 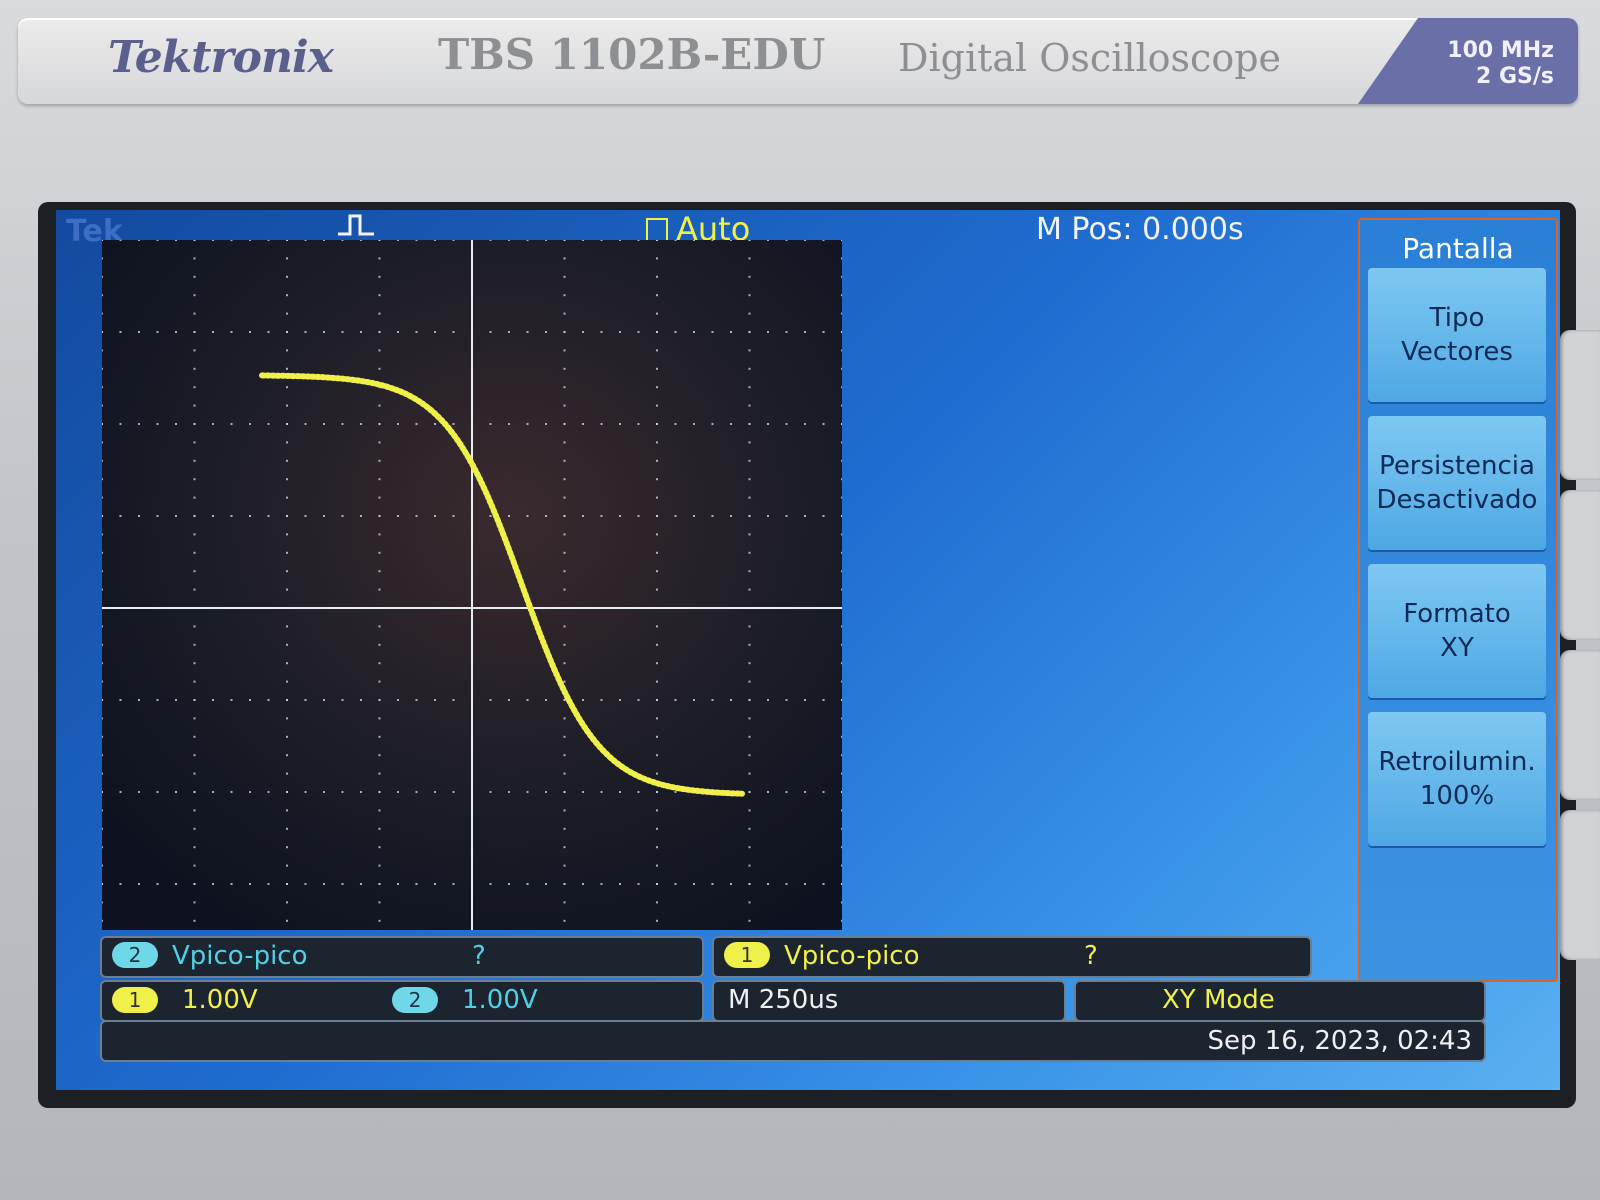 What do you see at coordinates (1468, 61) in the screenshot?
I see `spec-badge: 100 MHz 2 GS/s` at bounding box center [1468, 61].